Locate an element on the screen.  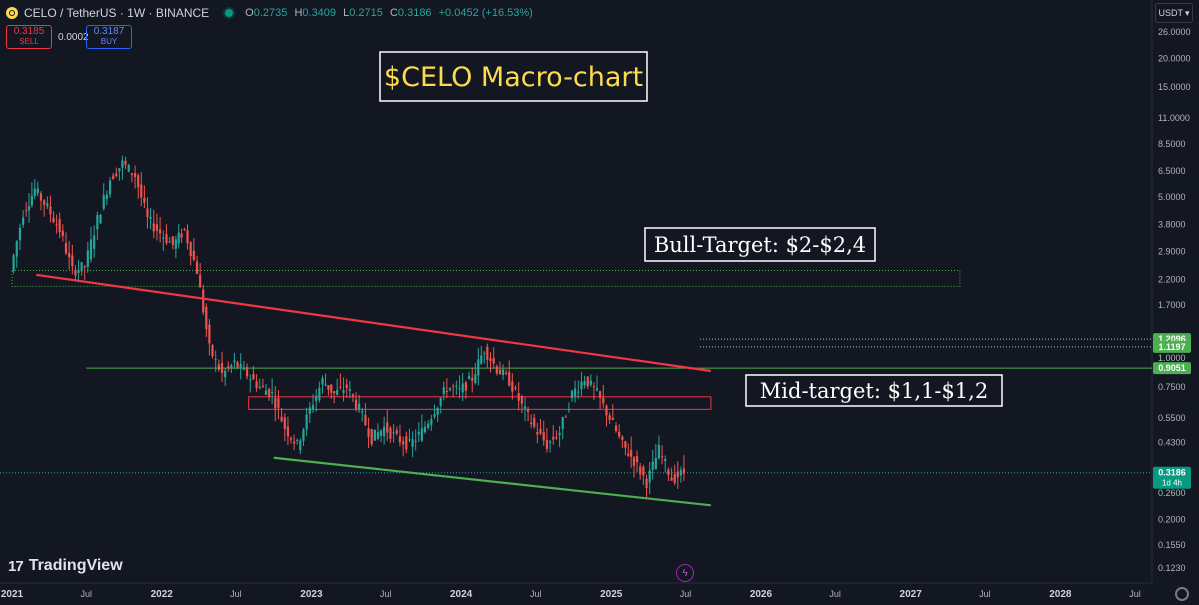
symbol-title: CELO / TetherUS · 1W · BINANCE is located at coordinates (117, 13).